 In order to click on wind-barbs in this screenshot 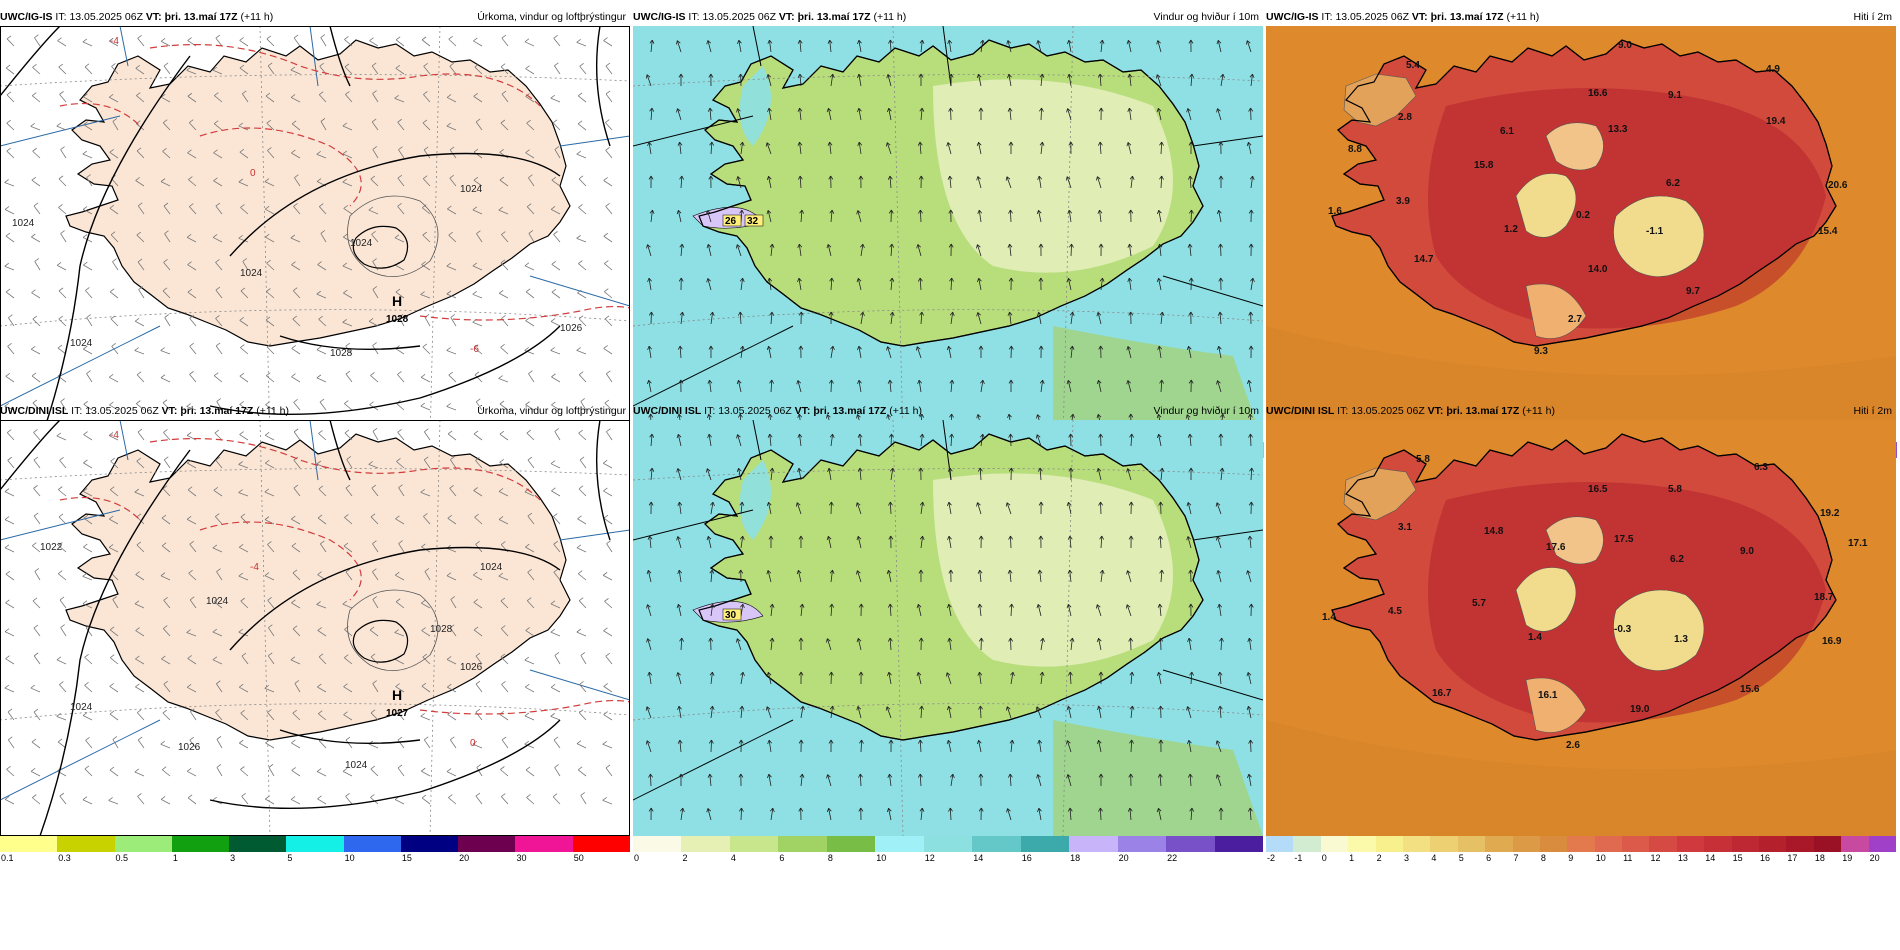, I will do `click(308, 222)`.